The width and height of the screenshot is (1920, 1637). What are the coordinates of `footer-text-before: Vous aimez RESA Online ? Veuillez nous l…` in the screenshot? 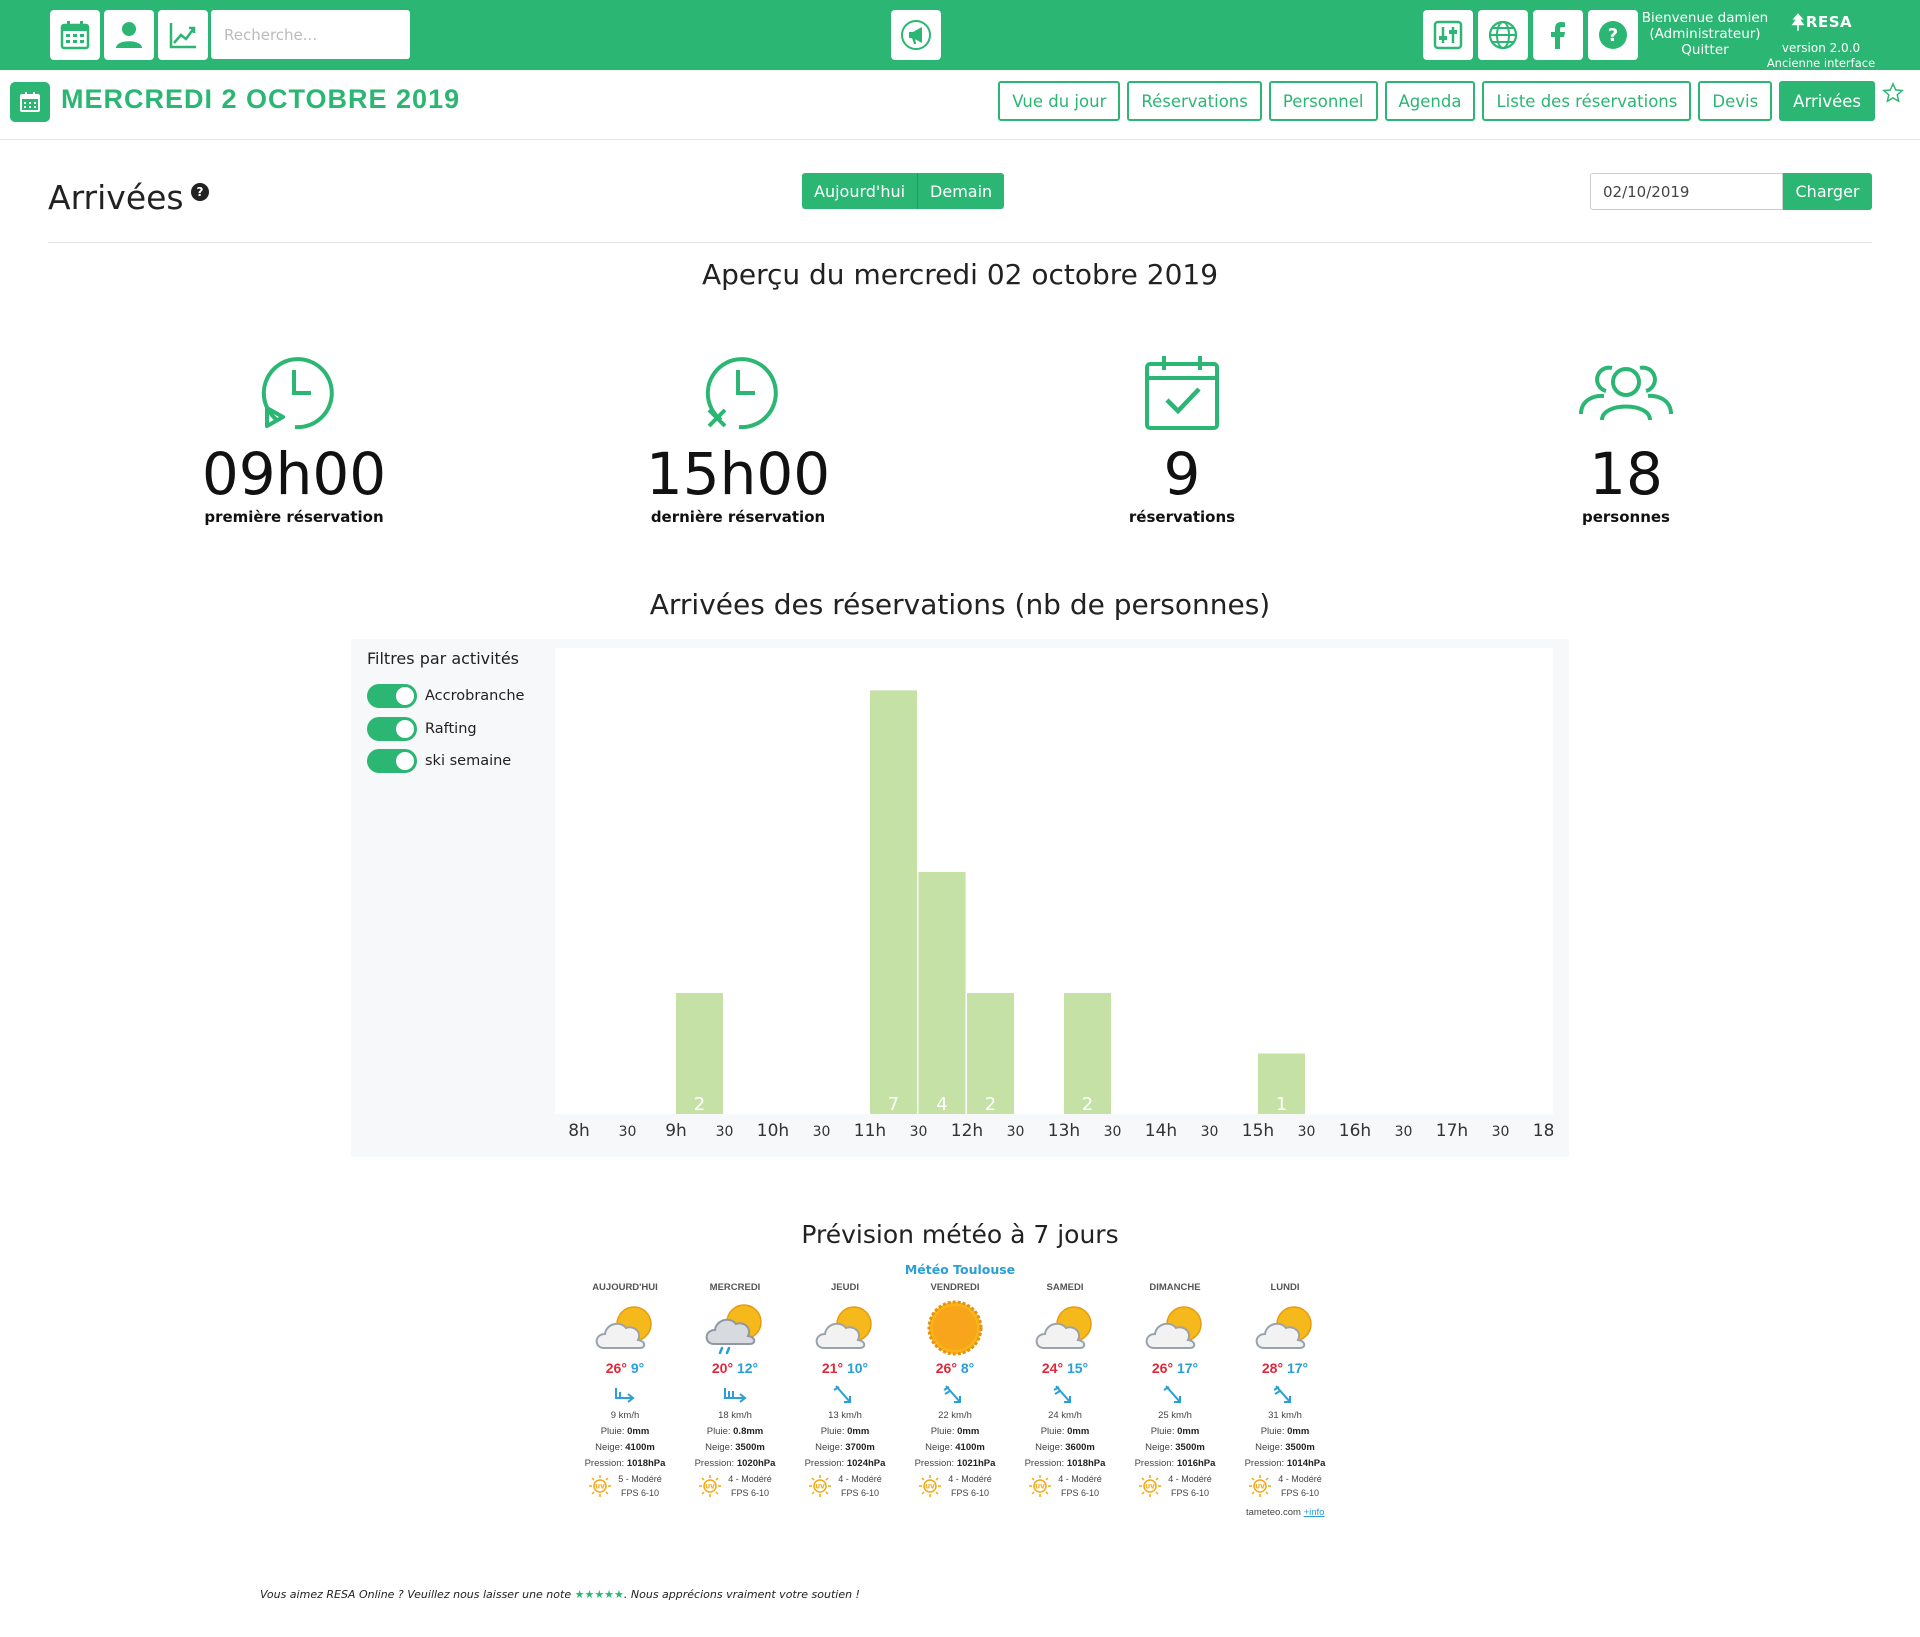 It's located at (417, 1594).